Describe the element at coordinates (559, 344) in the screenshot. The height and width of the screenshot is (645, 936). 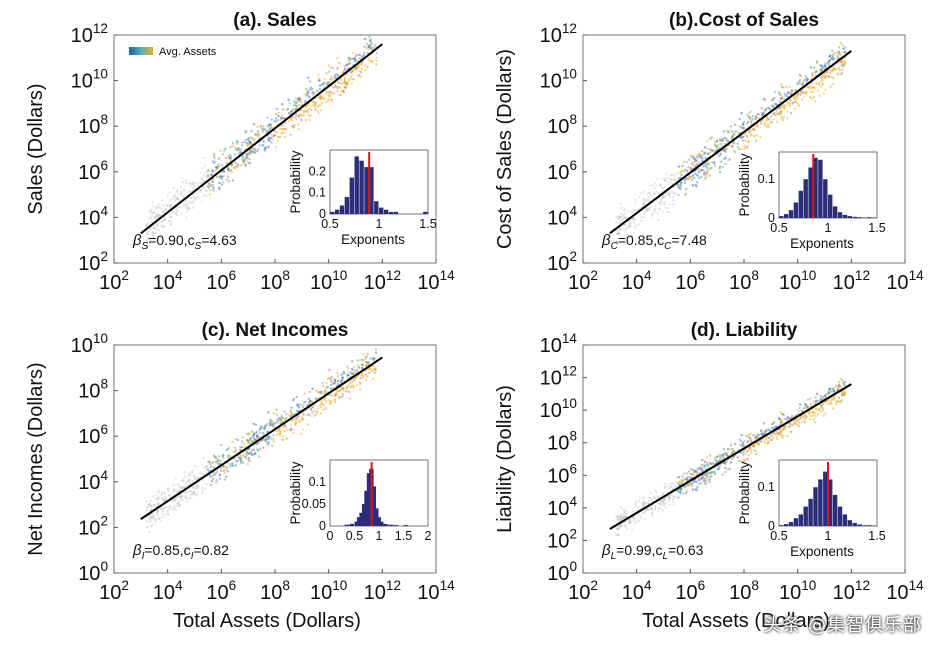
I see `y-tick-label: 1014` at that location.